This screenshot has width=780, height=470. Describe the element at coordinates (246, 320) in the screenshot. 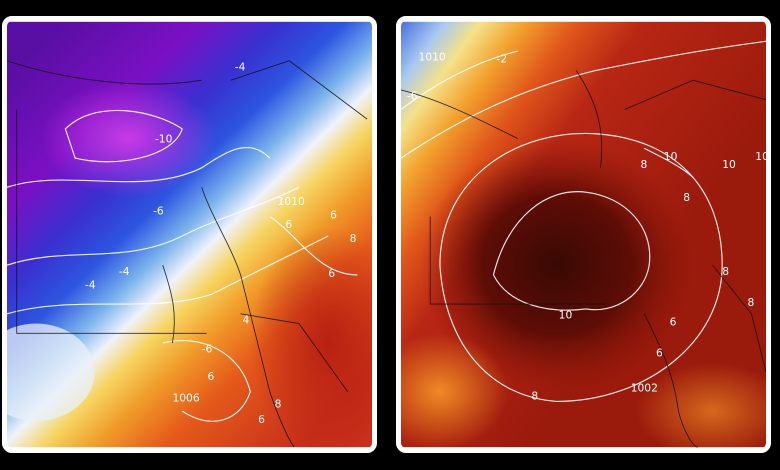

I see `contour-label: 4` at that location.